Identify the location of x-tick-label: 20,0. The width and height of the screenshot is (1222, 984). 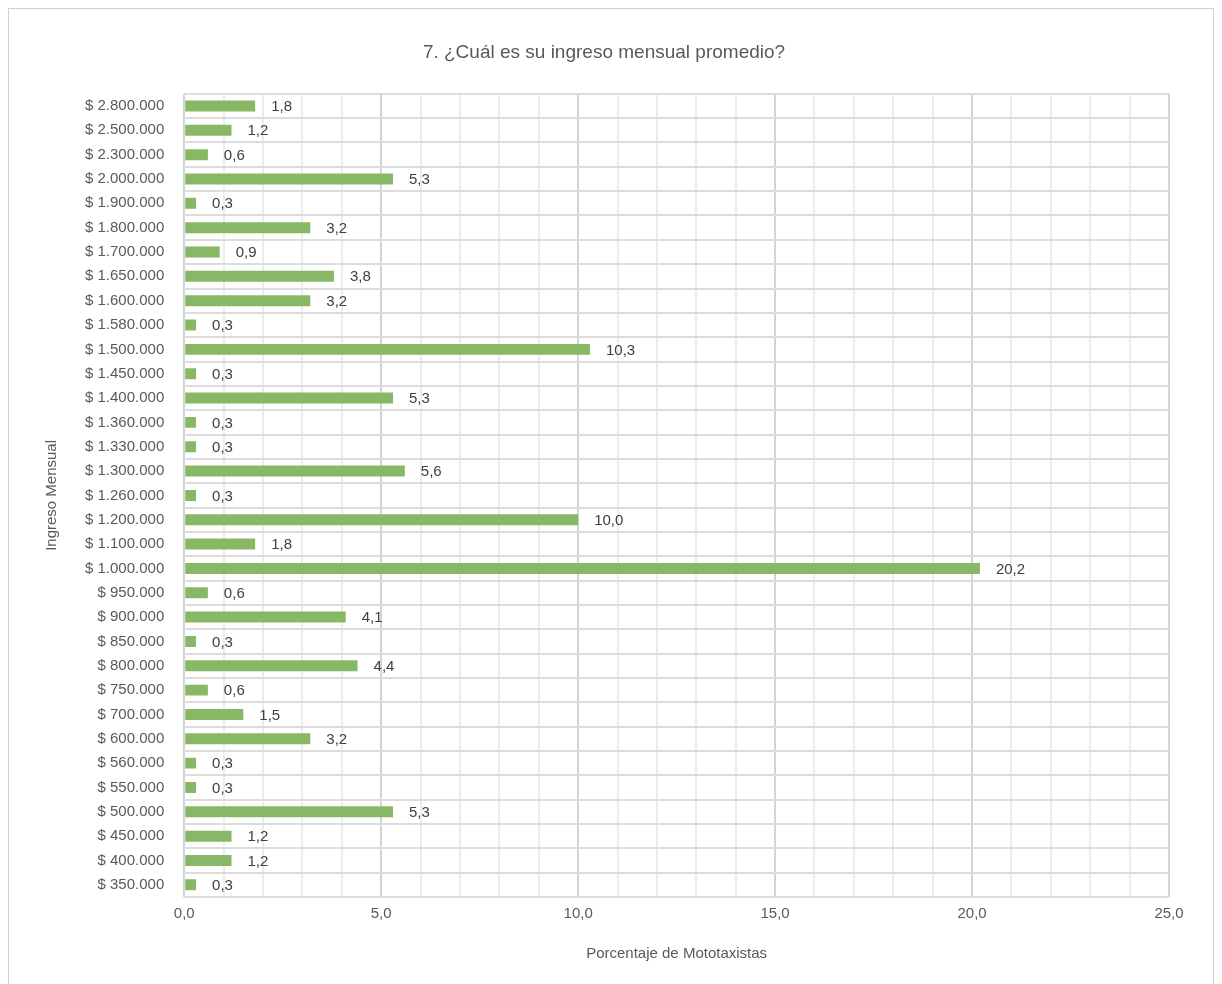
(972, 913).